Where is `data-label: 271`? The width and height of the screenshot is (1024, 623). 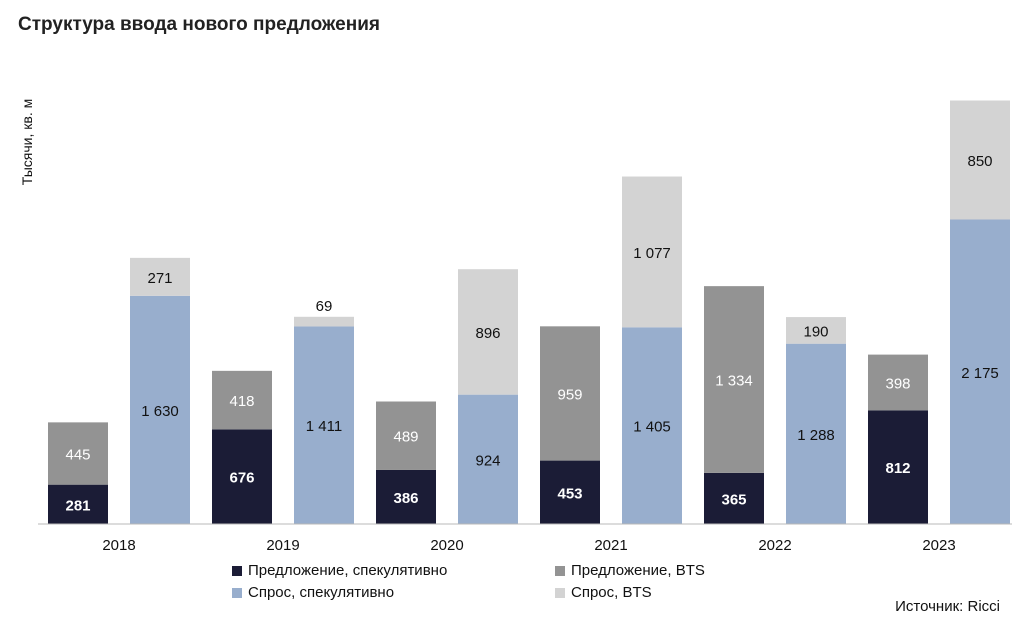 data-label: 271 is located at coordinates (159, 278).